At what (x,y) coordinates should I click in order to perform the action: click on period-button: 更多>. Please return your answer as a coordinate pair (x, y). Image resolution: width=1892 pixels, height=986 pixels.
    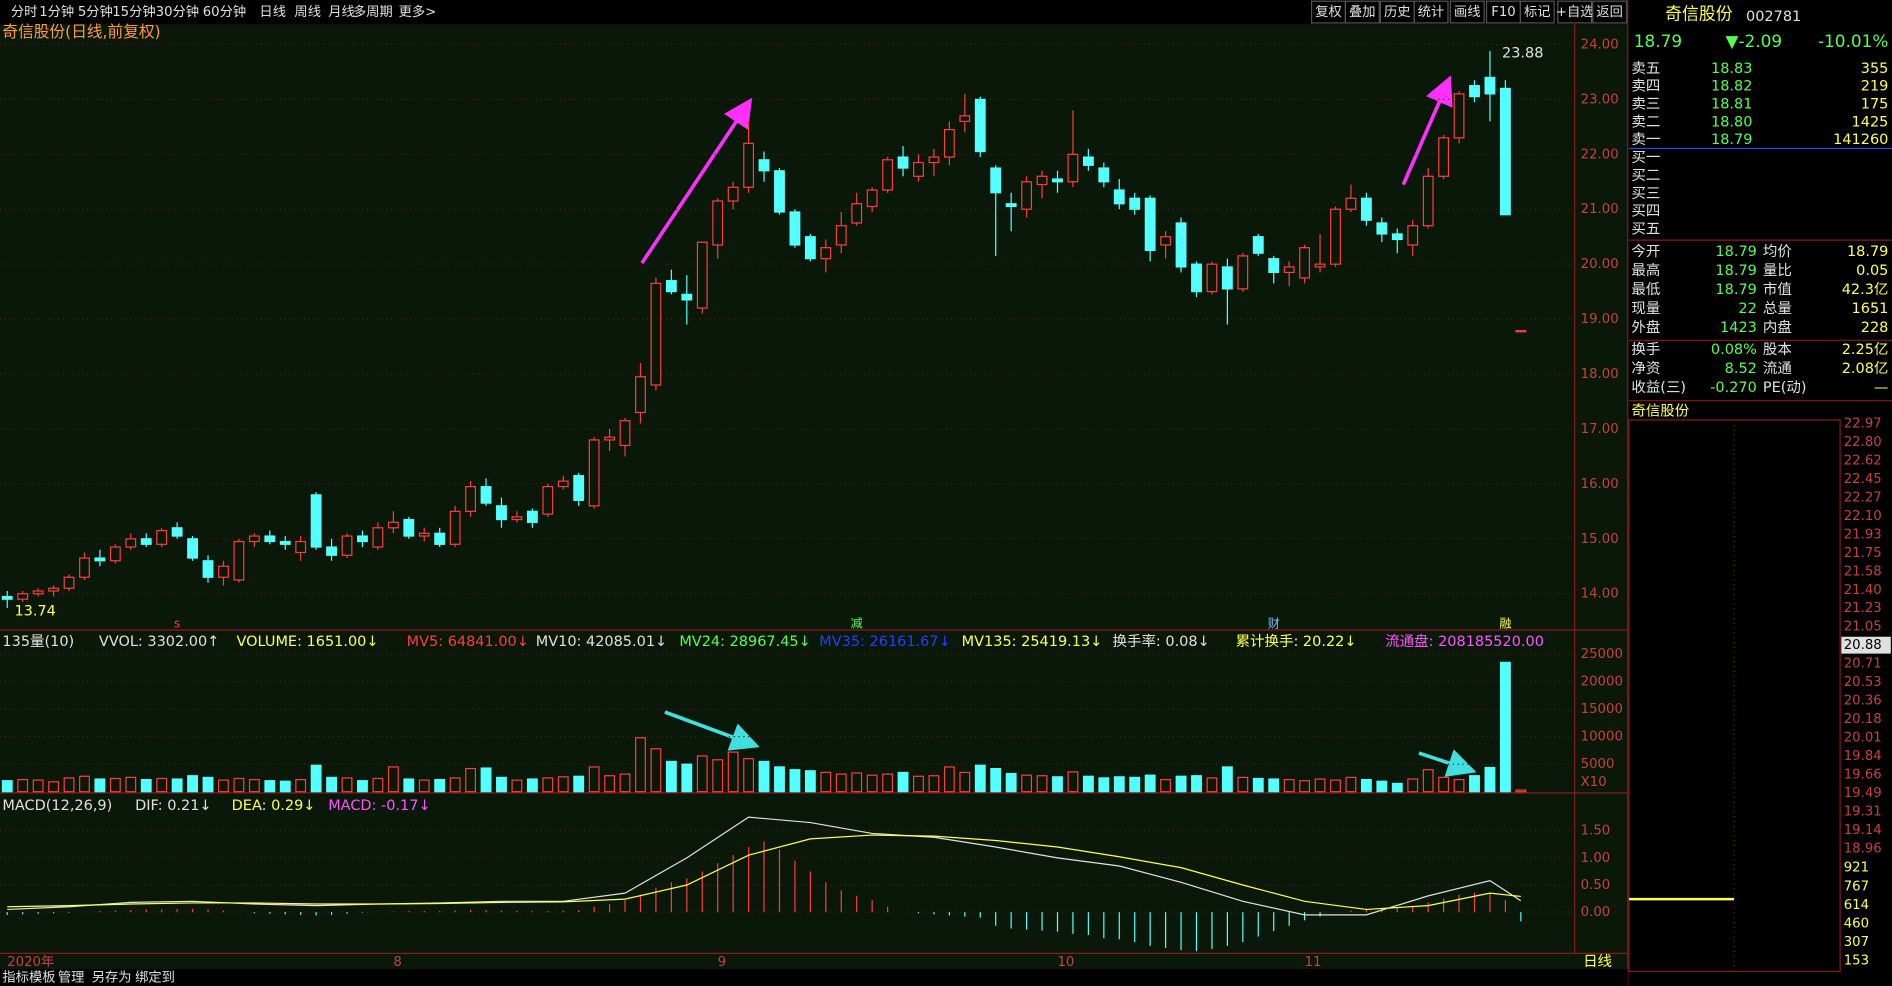
    Looking at the image, I should click on (418, 11).